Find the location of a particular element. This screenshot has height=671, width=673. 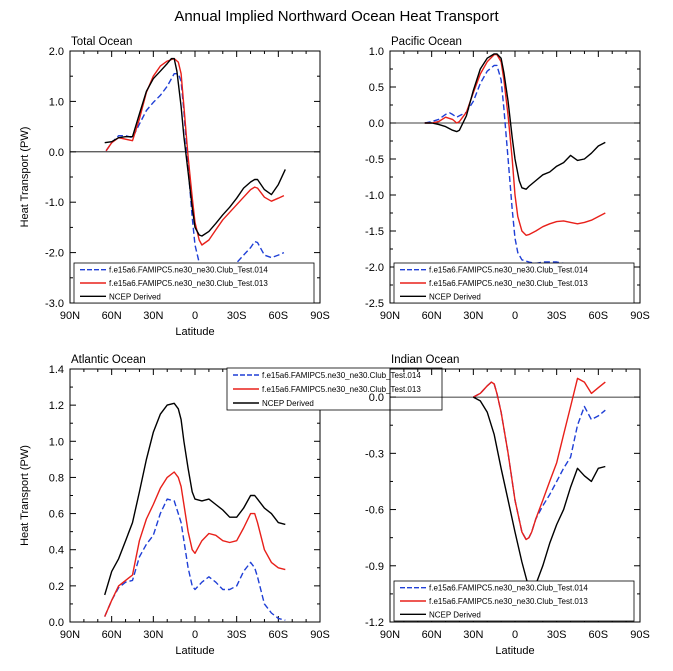

y-tick-label: 1.4 is located at coordinates (56, 370).